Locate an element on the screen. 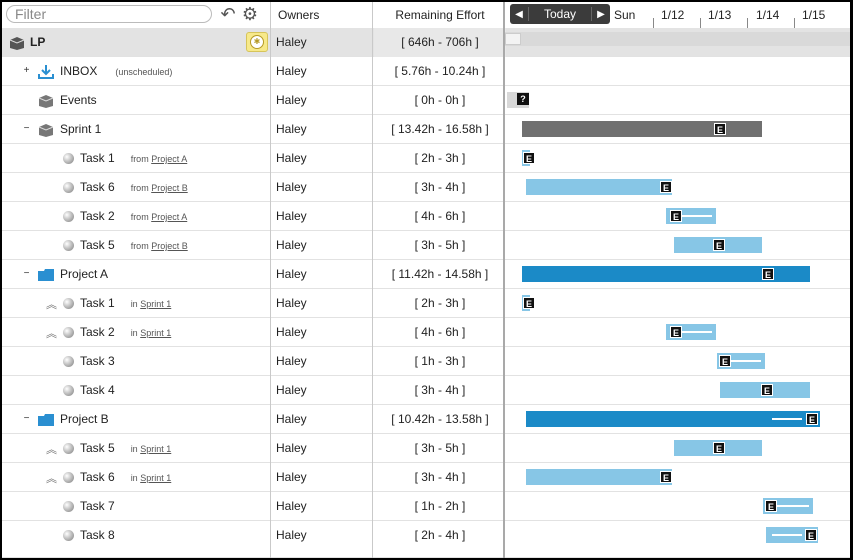 The width and height of the screenshot is (853, 560). question-marker: ? is located at coordinates (523, 99).